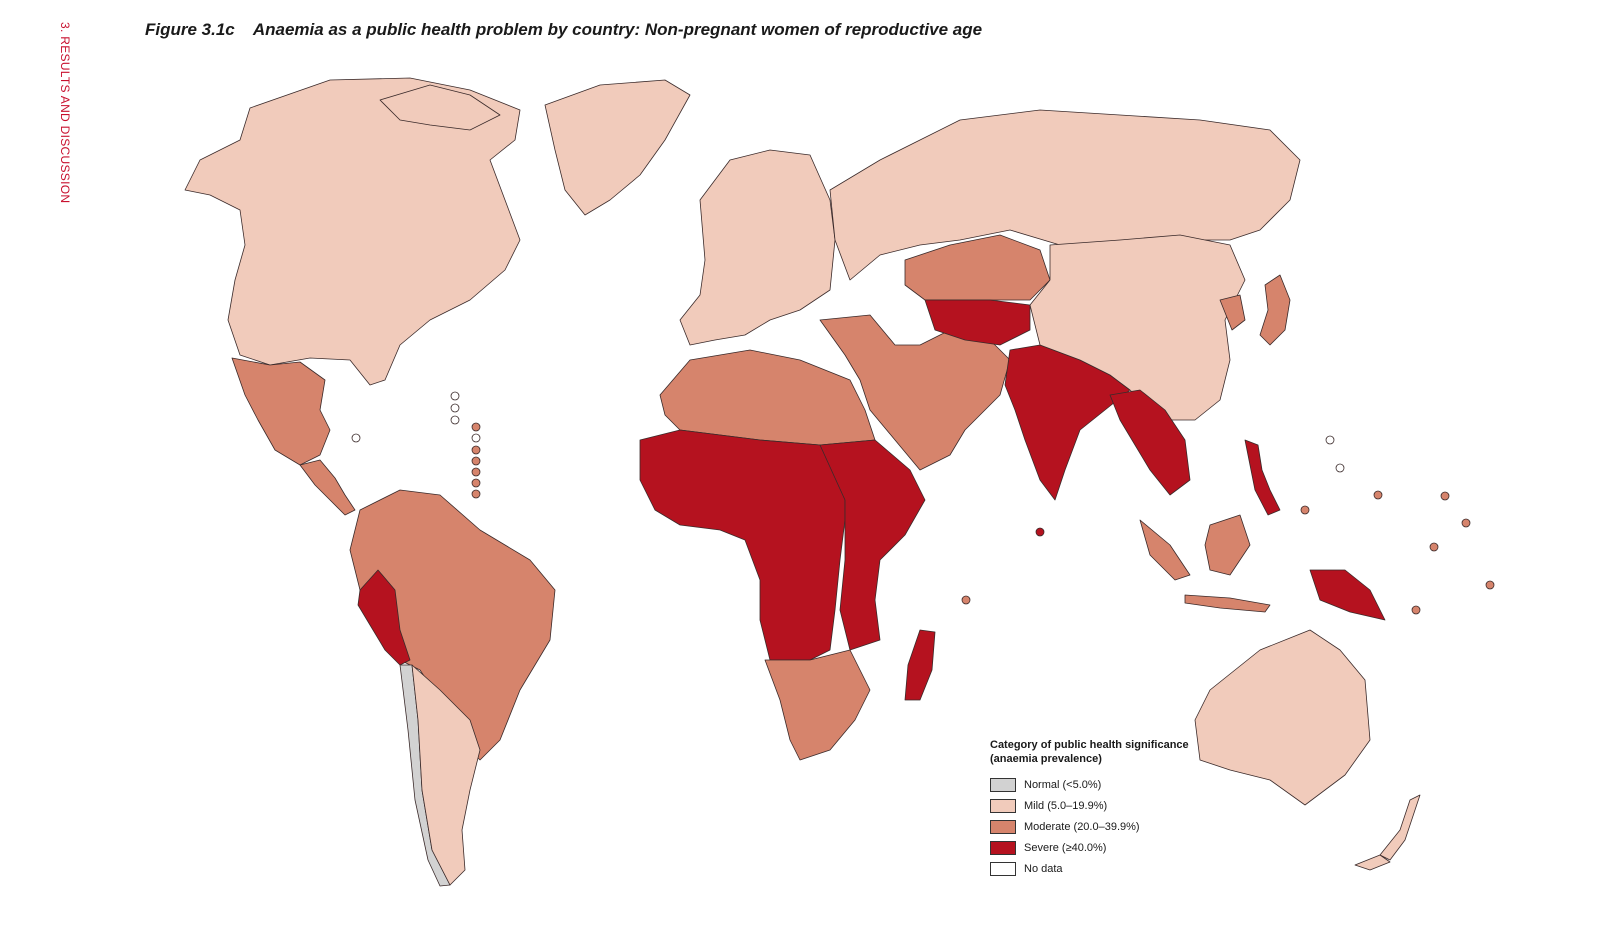 This screenshot has height=926, width=1606. I want to click on region-central-america, so click(327, 487).